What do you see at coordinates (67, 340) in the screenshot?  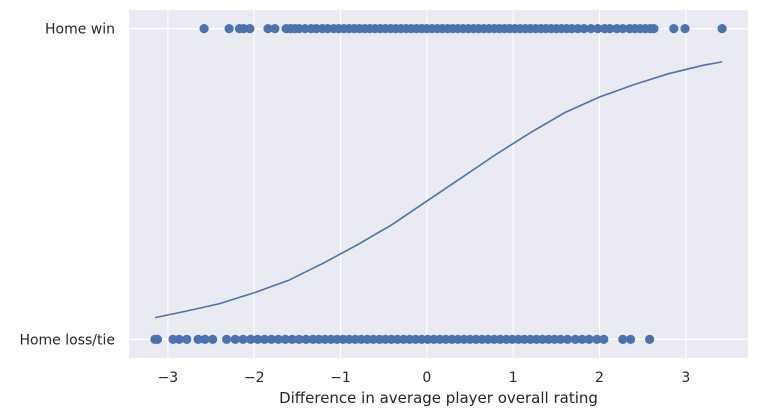 I see `y-tick-label: Home loss/tie` at bounding box center [67, 340].